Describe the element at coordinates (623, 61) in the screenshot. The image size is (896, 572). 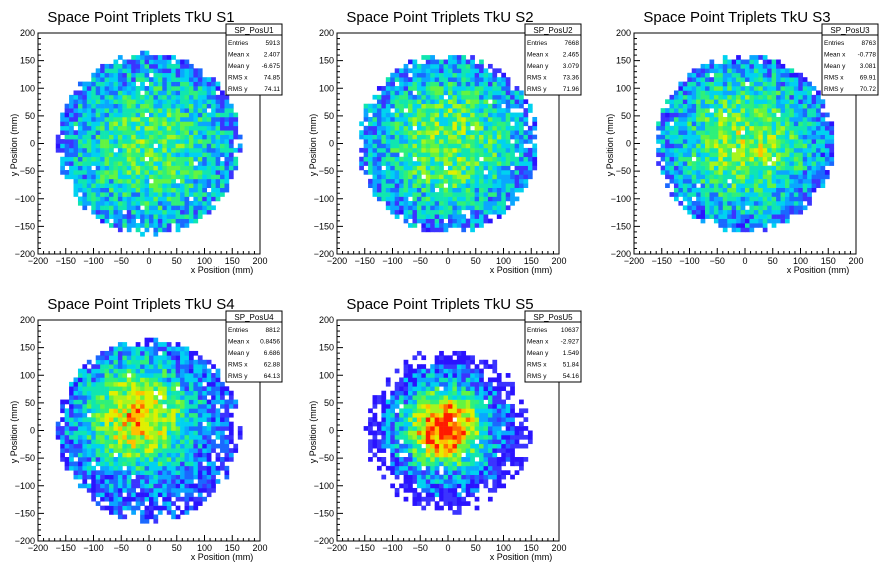
I see `y-tick-label: 150` at that location.